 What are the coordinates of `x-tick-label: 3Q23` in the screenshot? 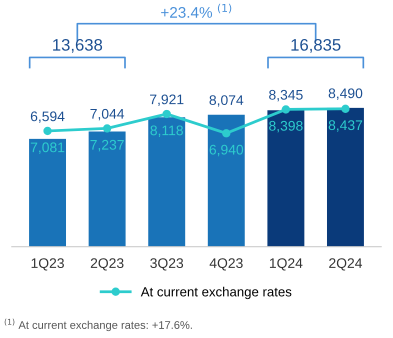 It's located at (167, 264).